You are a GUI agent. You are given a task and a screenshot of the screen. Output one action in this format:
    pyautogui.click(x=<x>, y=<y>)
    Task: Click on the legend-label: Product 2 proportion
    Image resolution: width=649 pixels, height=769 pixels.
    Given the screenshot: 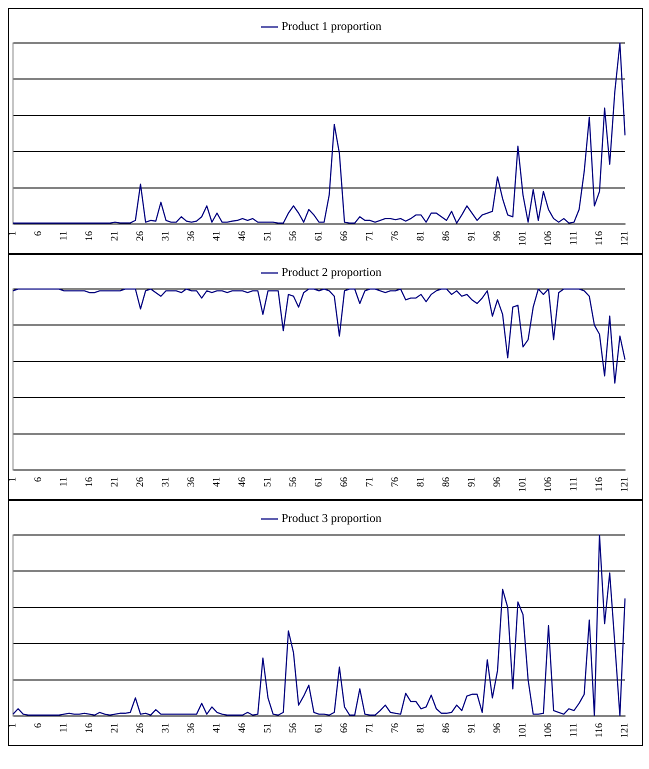 What is the action you would take?
    pyautogui.click(x=332, y=272)
    